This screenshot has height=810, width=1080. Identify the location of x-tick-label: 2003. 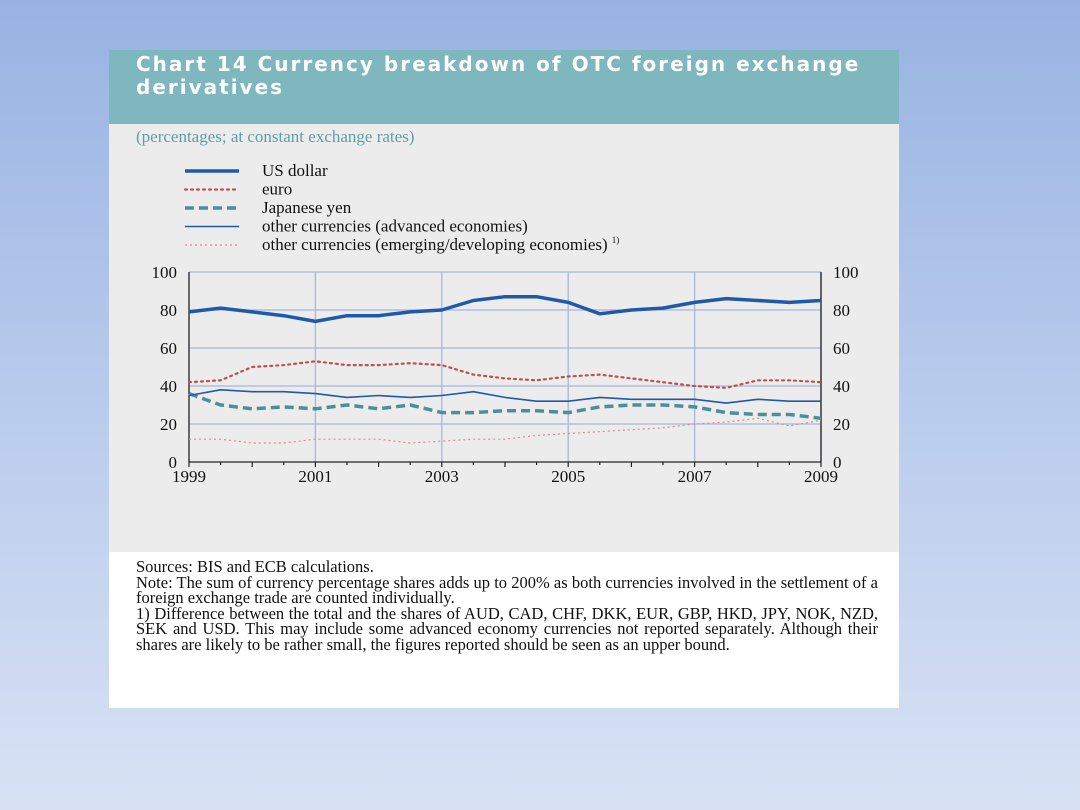
(442, 476).